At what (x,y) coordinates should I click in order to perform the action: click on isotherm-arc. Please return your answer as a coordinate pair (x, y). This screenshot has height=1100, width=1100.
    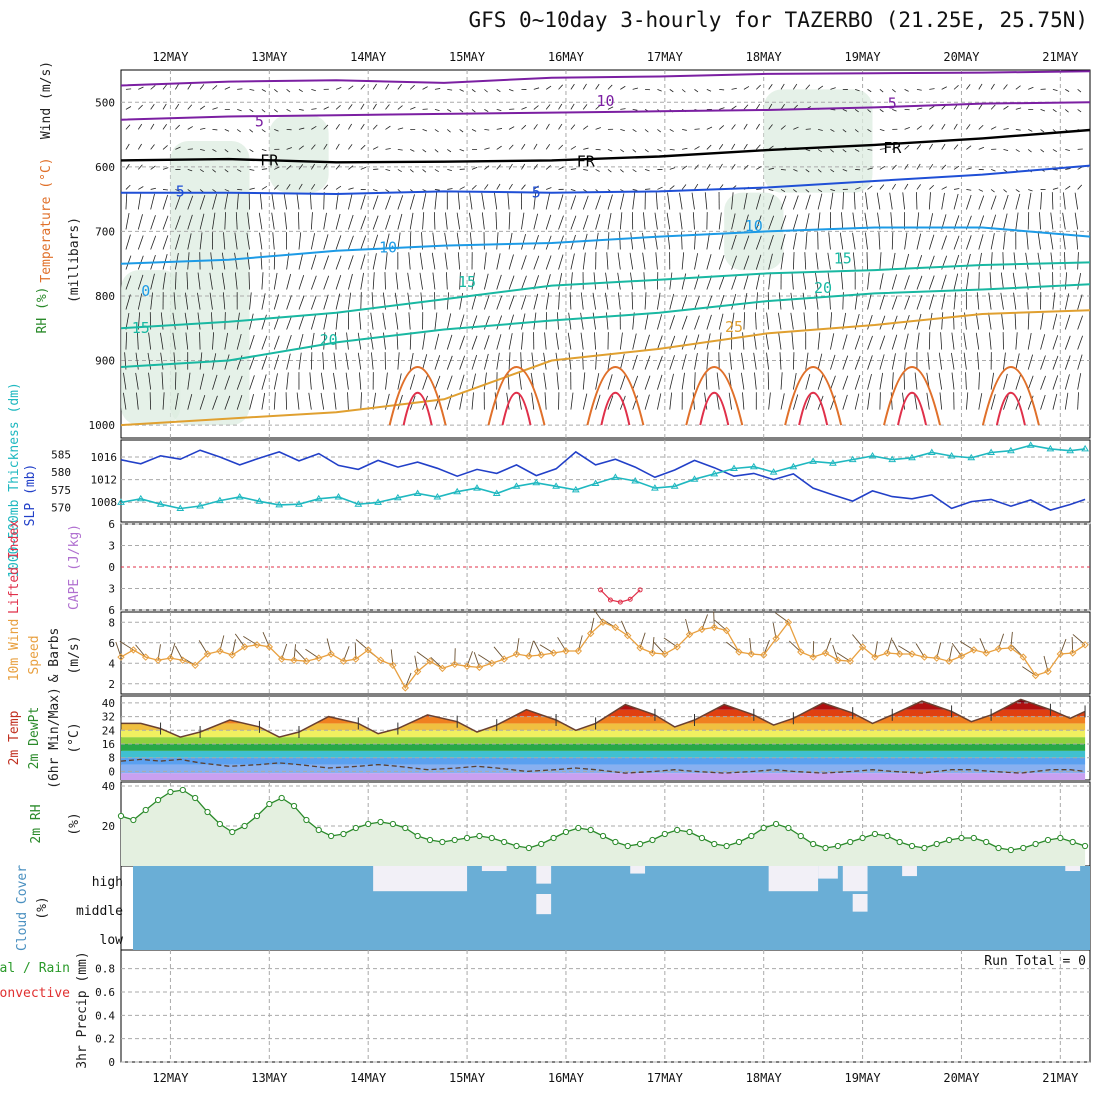
    Looking at the image, I should click on (417, 396).